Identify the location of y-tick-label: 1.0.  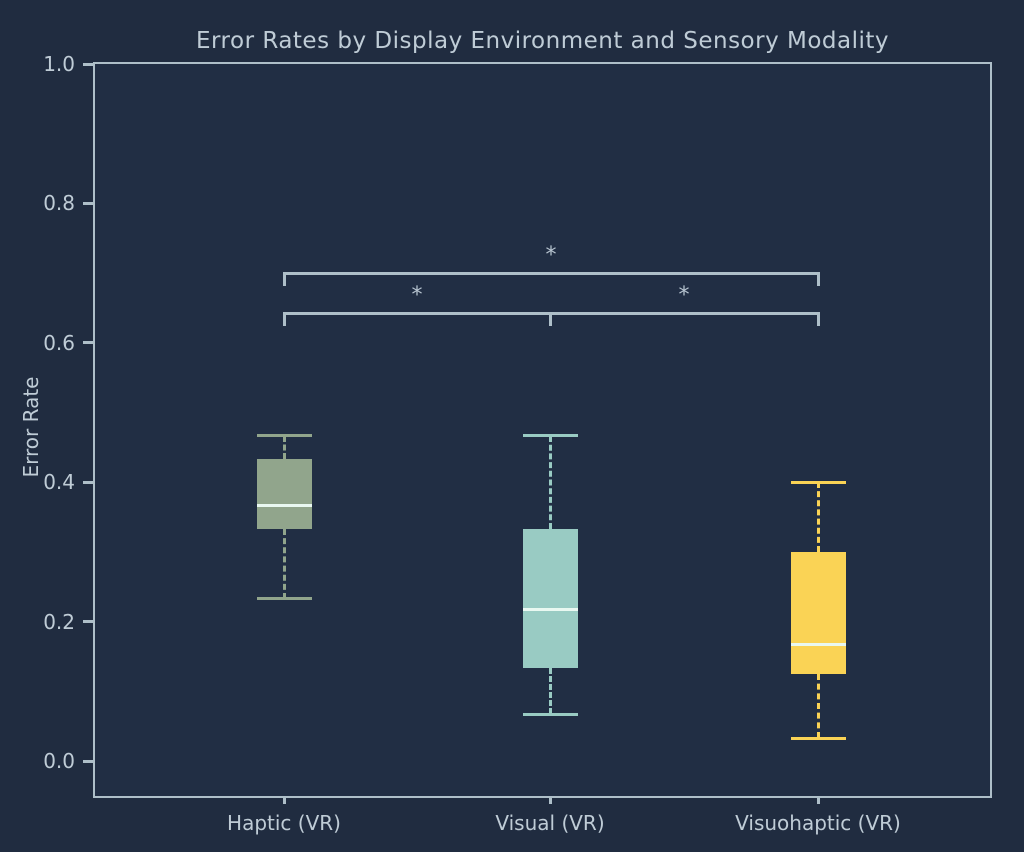
(59, 64).